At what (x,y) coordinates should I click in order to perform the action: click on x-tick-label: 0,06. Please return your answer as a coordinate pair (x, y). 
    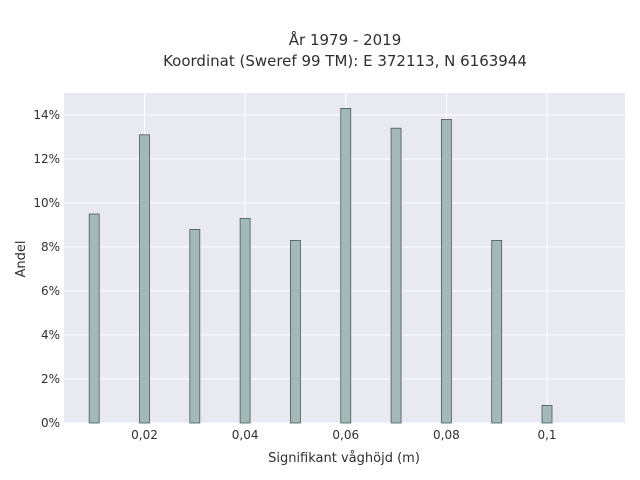
    Looking at the image, I should click on (345, 435).